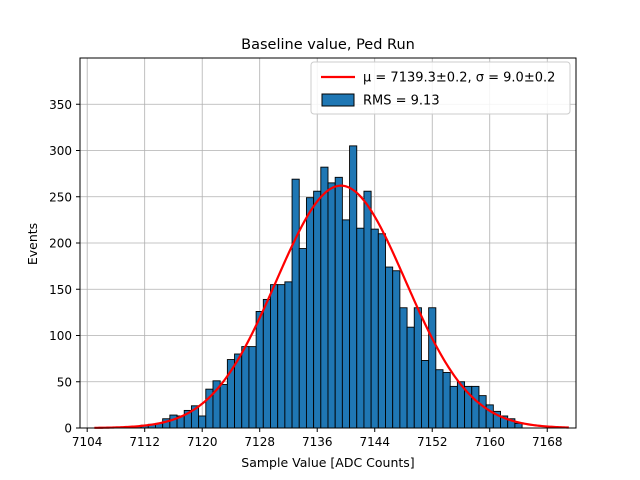 The height and width of the screenshot is (480, 640). I want to click on y-tick-label: 200, so click(60, 244).